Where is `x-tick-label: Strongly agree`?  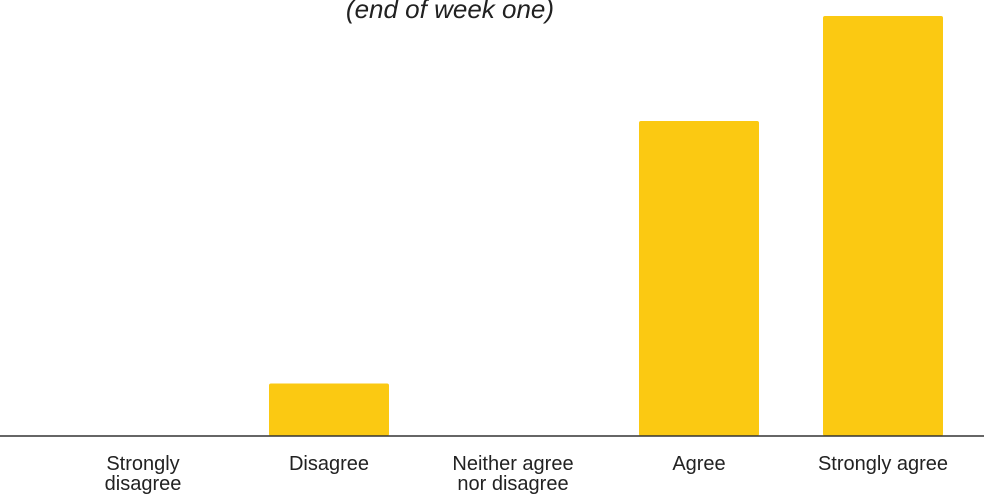 x-tick-label: Strongly agree is located at coordinates (883, 464).